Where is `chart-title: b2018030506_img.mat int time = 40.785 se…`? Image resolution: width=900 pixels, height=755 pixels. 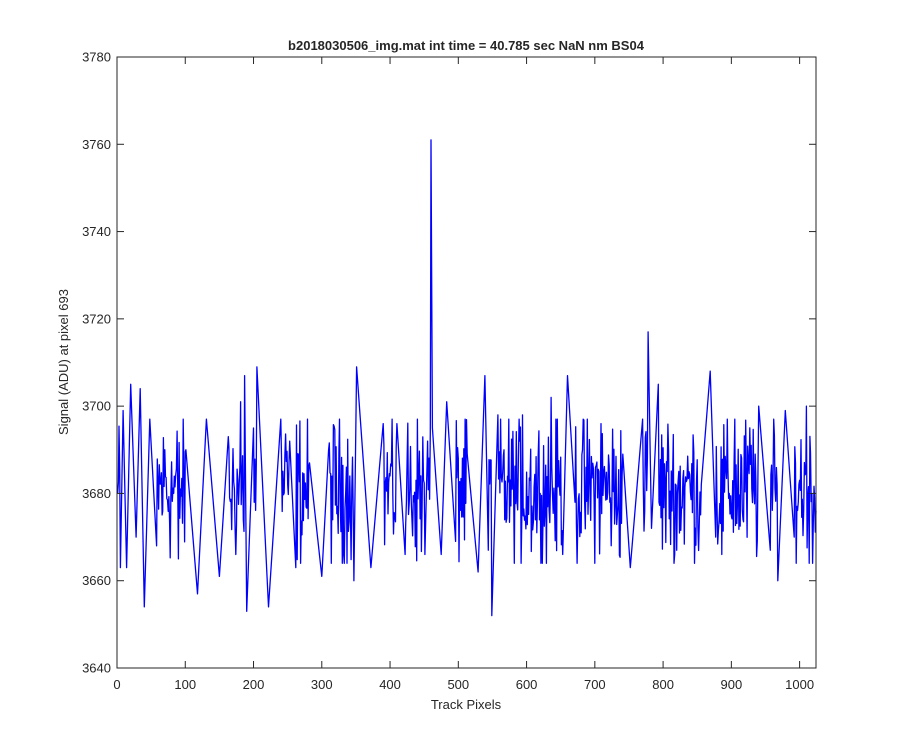
chart-title: b2018030506_img.mat int time = 40.785 se… is located at coordinates (466, 45).